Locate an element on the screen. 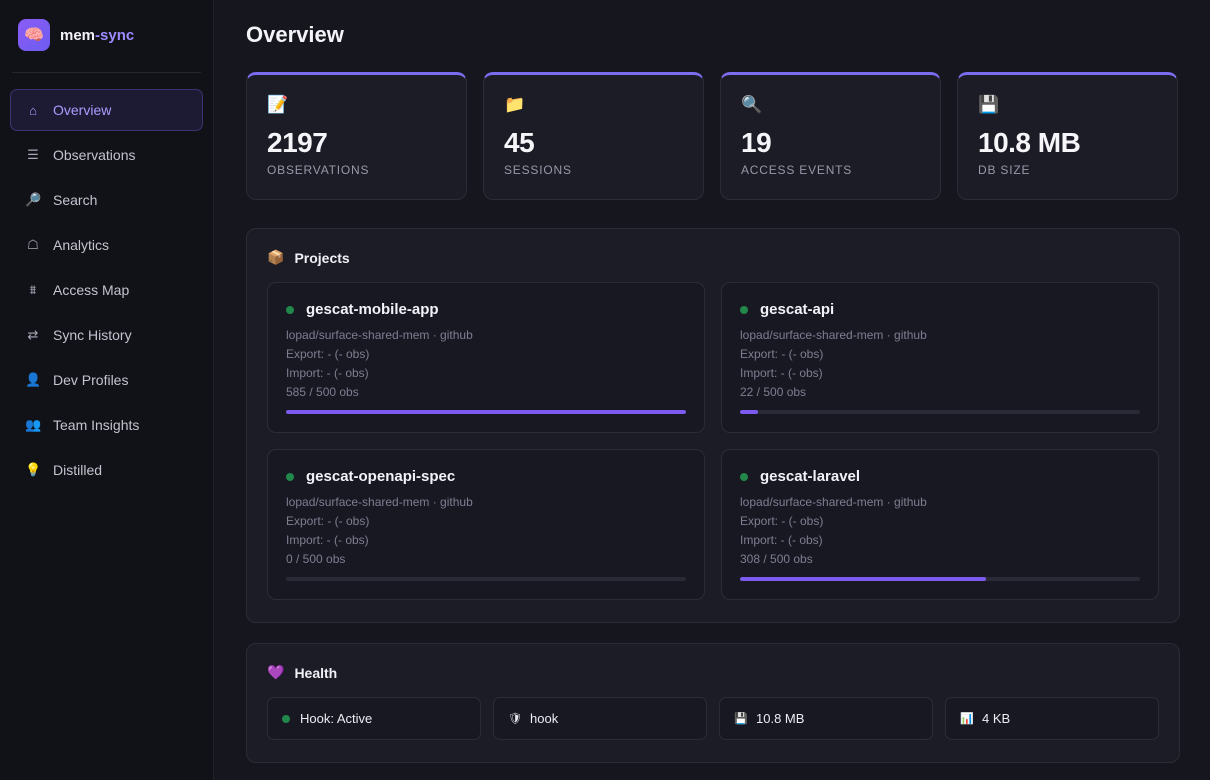 The height and width of the screenshot is (780, 1210). stat-value: 19 is located at coordinates (756, 142).